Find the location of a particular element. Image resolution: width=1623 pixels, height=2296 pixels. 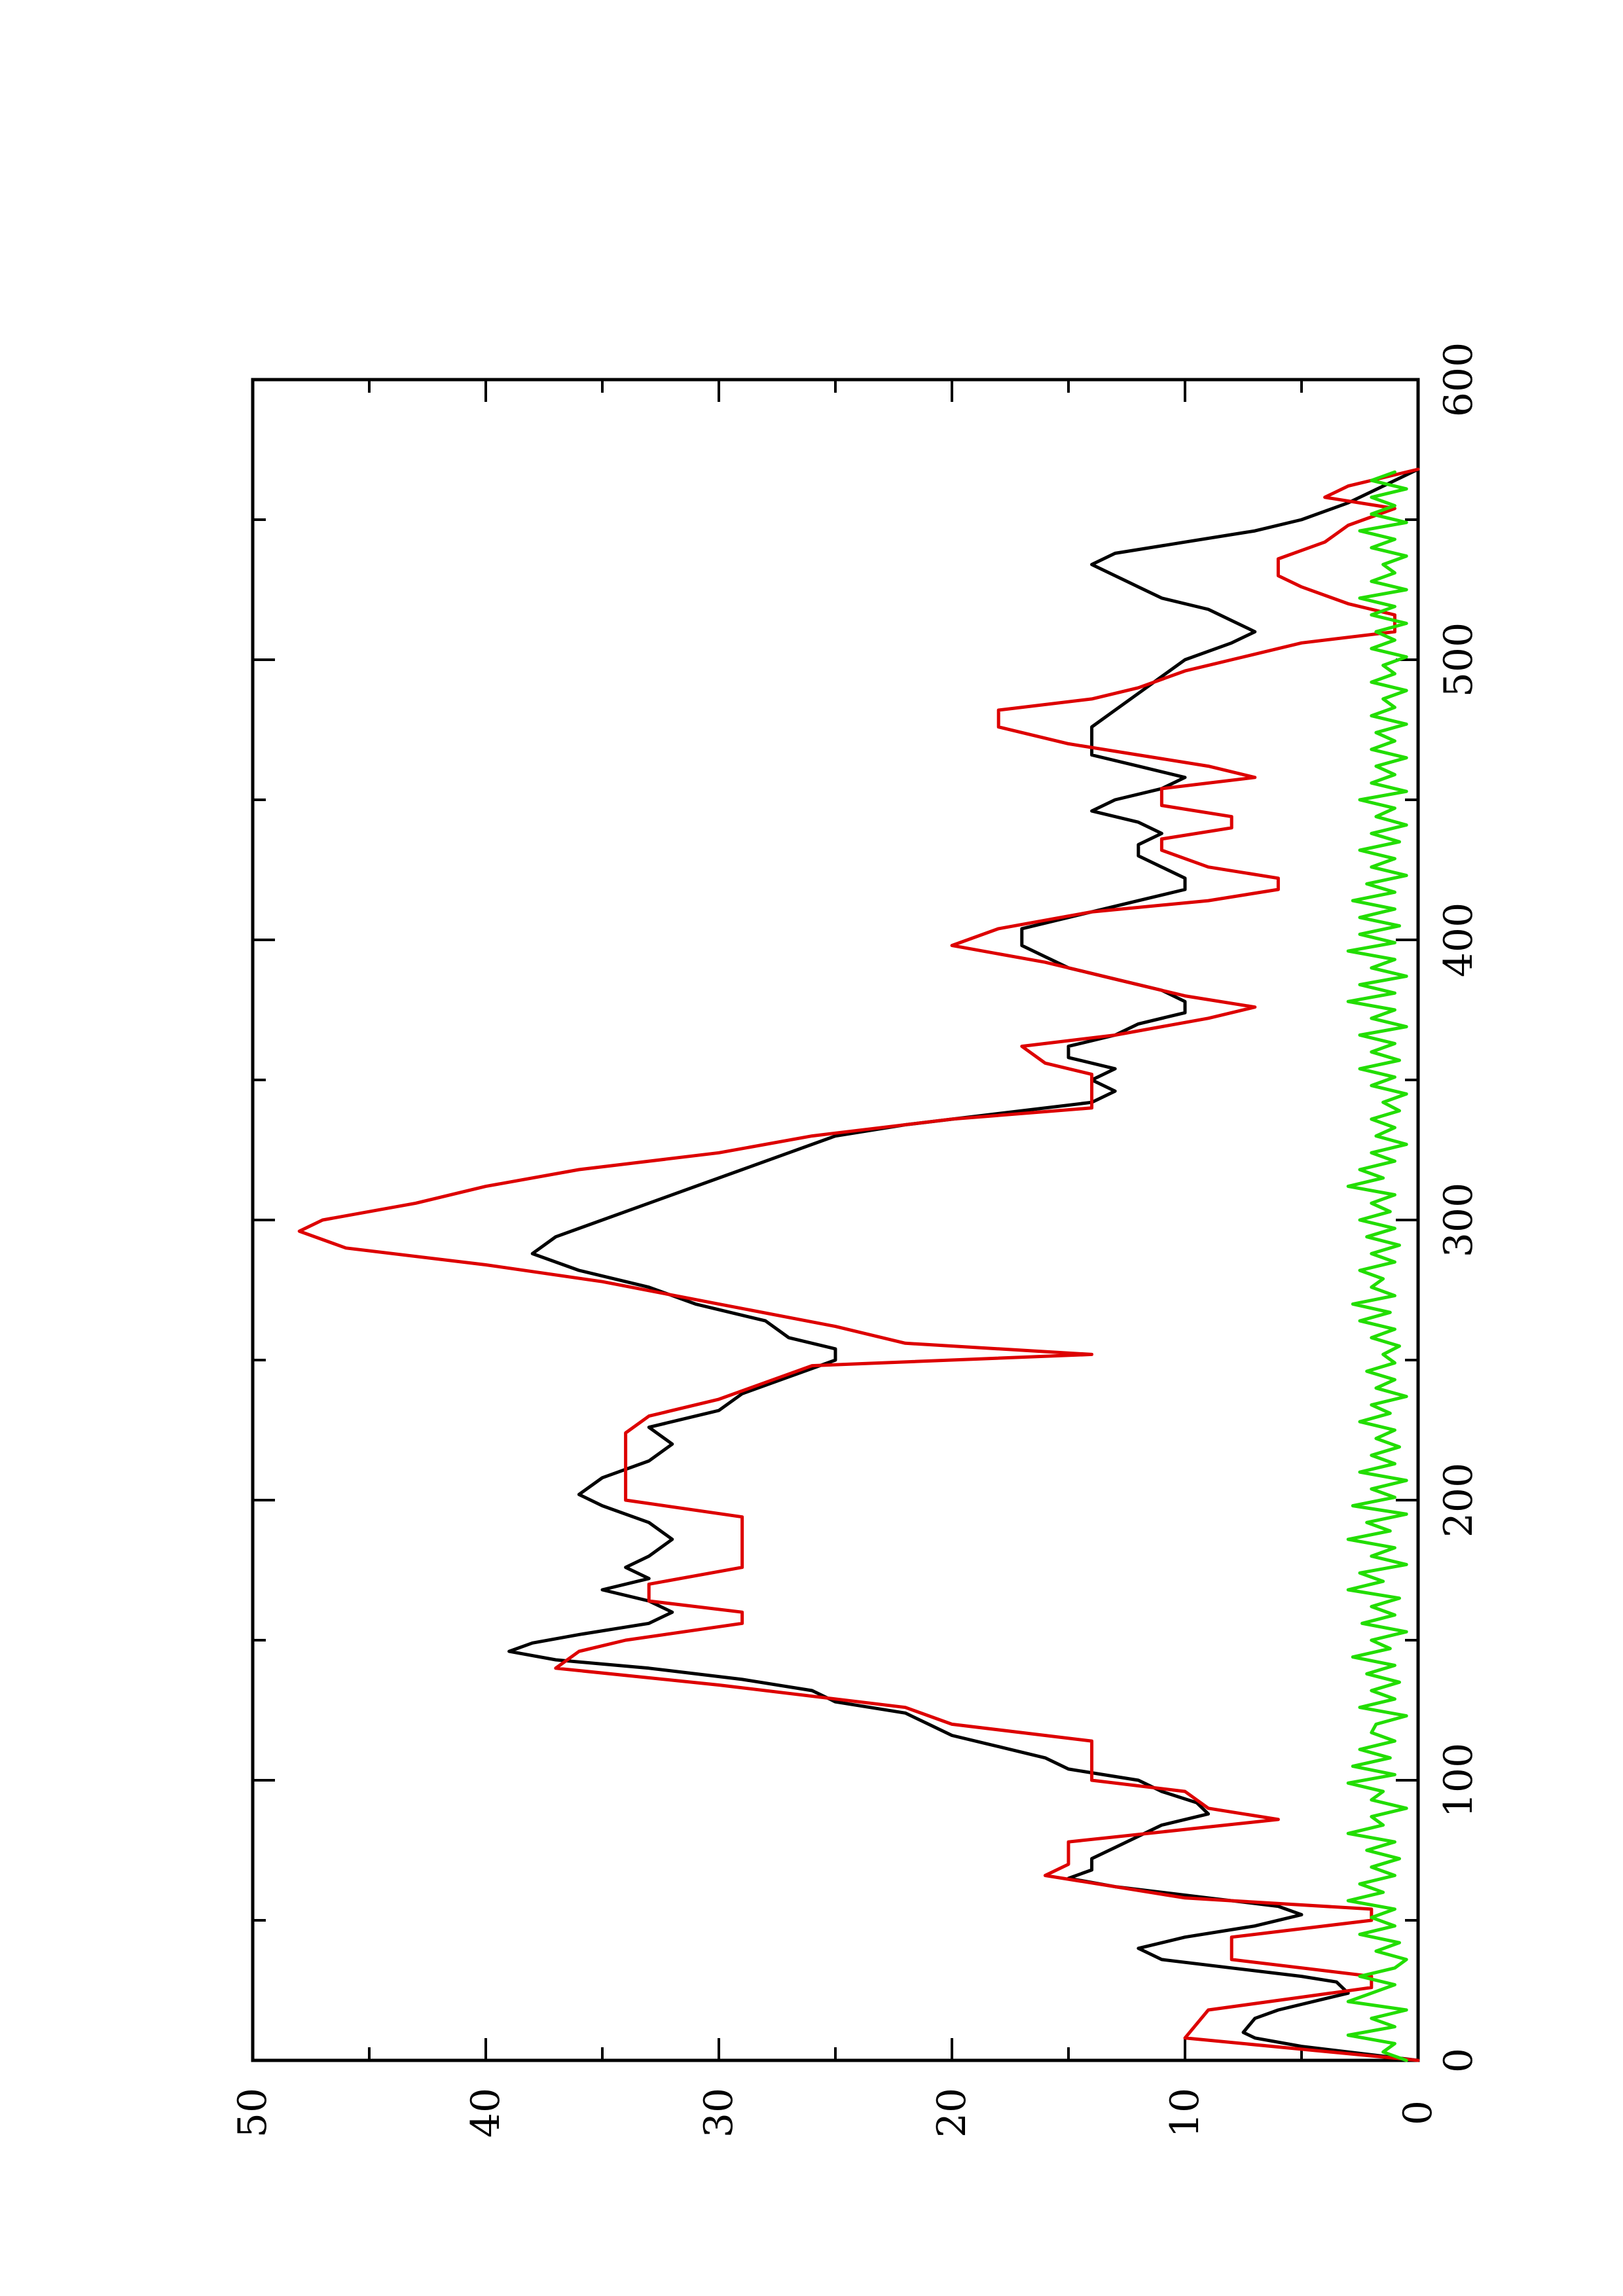

x-tick-label: 100 is located at coordinates (1459, 1781).